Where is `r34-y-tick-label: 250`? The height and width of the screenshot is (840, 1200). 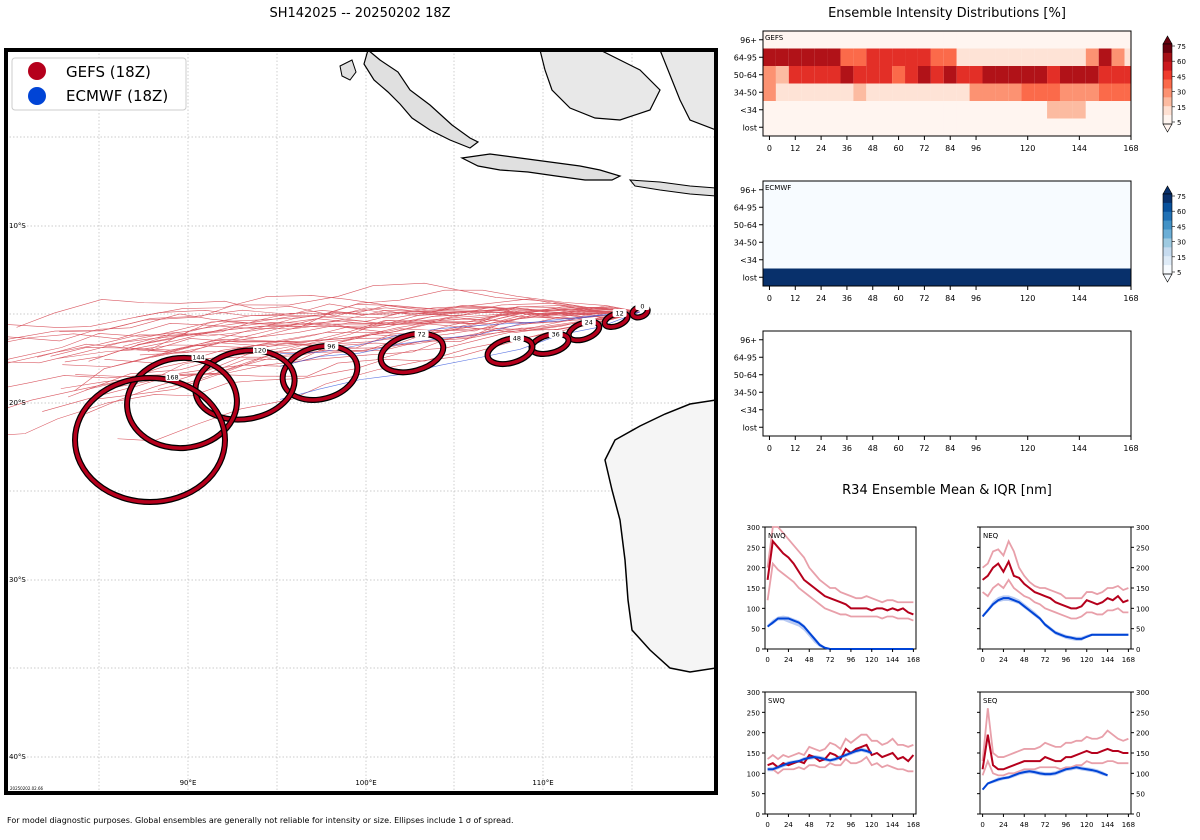 r34-y-tick-label: 250 is located at coordinates (1142, 548).